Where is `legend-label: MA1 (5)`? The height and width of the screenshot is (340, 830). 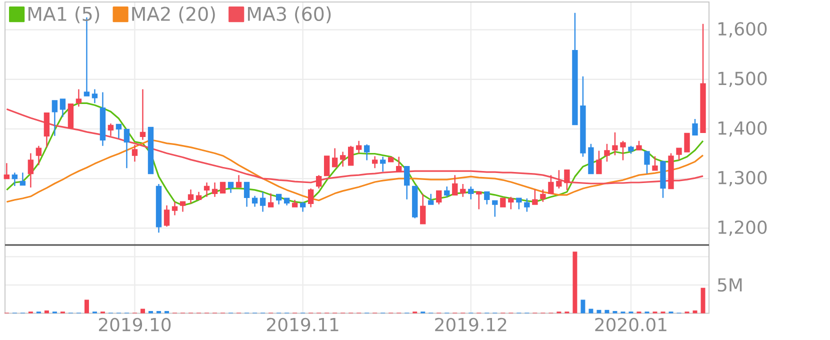
legend-label: MA1 (5) is located at coordinates (64, 15).